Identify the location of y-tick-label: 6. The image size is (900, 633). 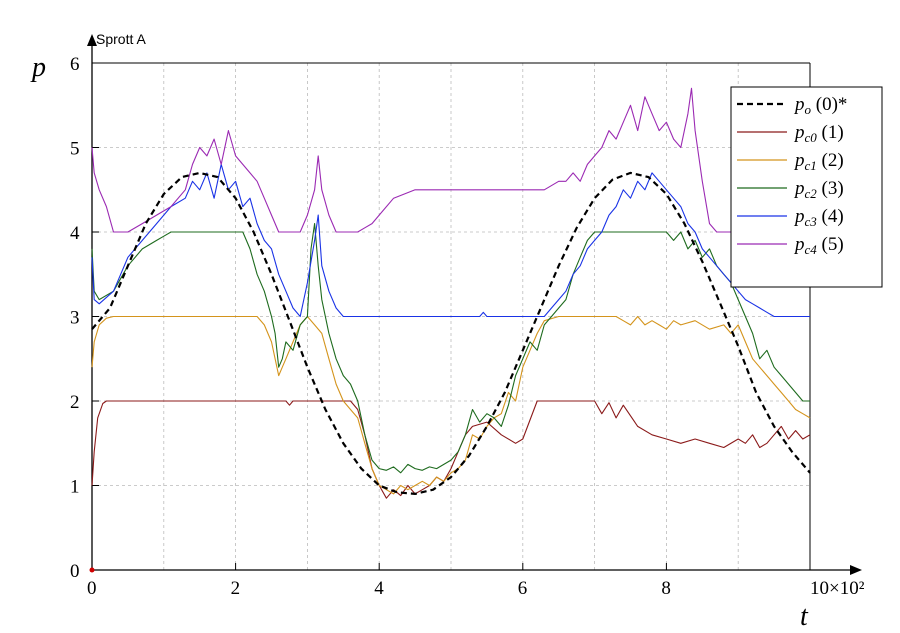
(75, 64).